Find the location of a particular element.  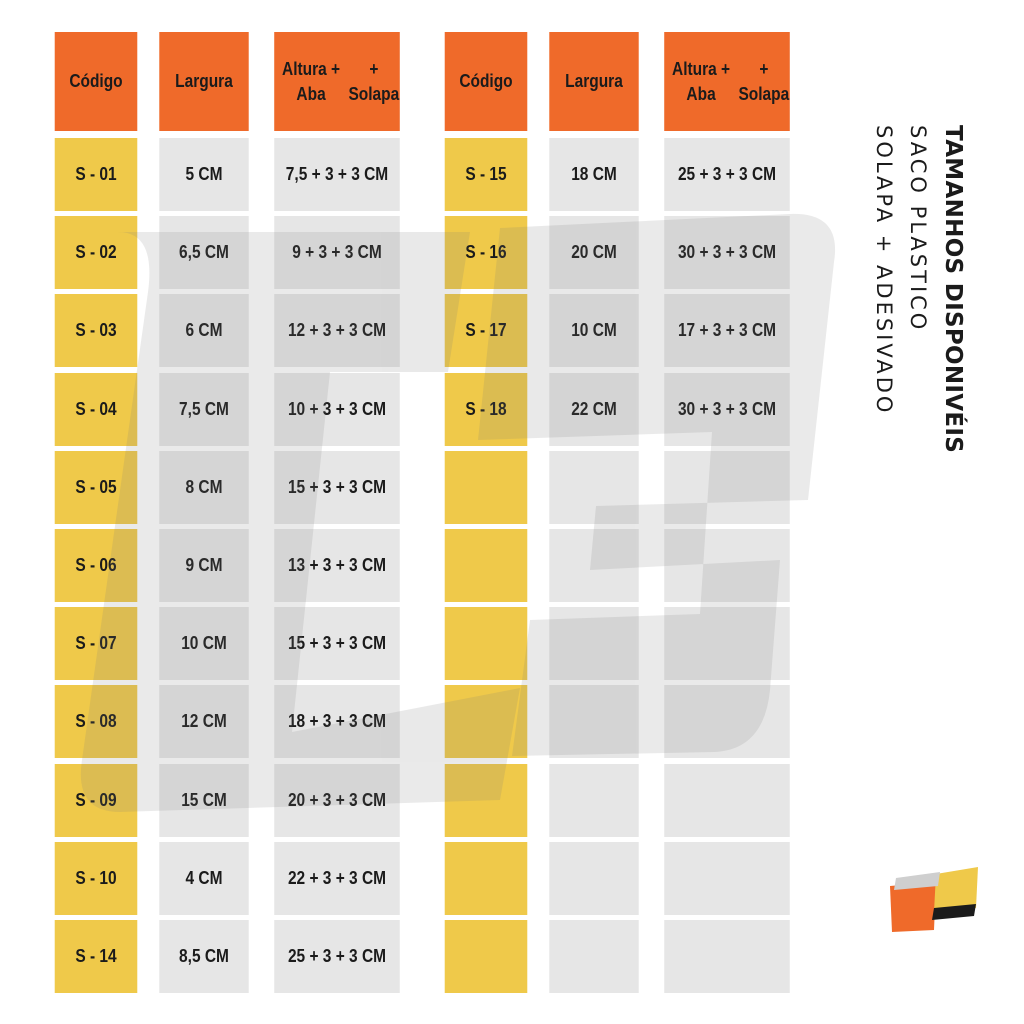

header-largura-left: Largura is located at coordinates (204, 81).